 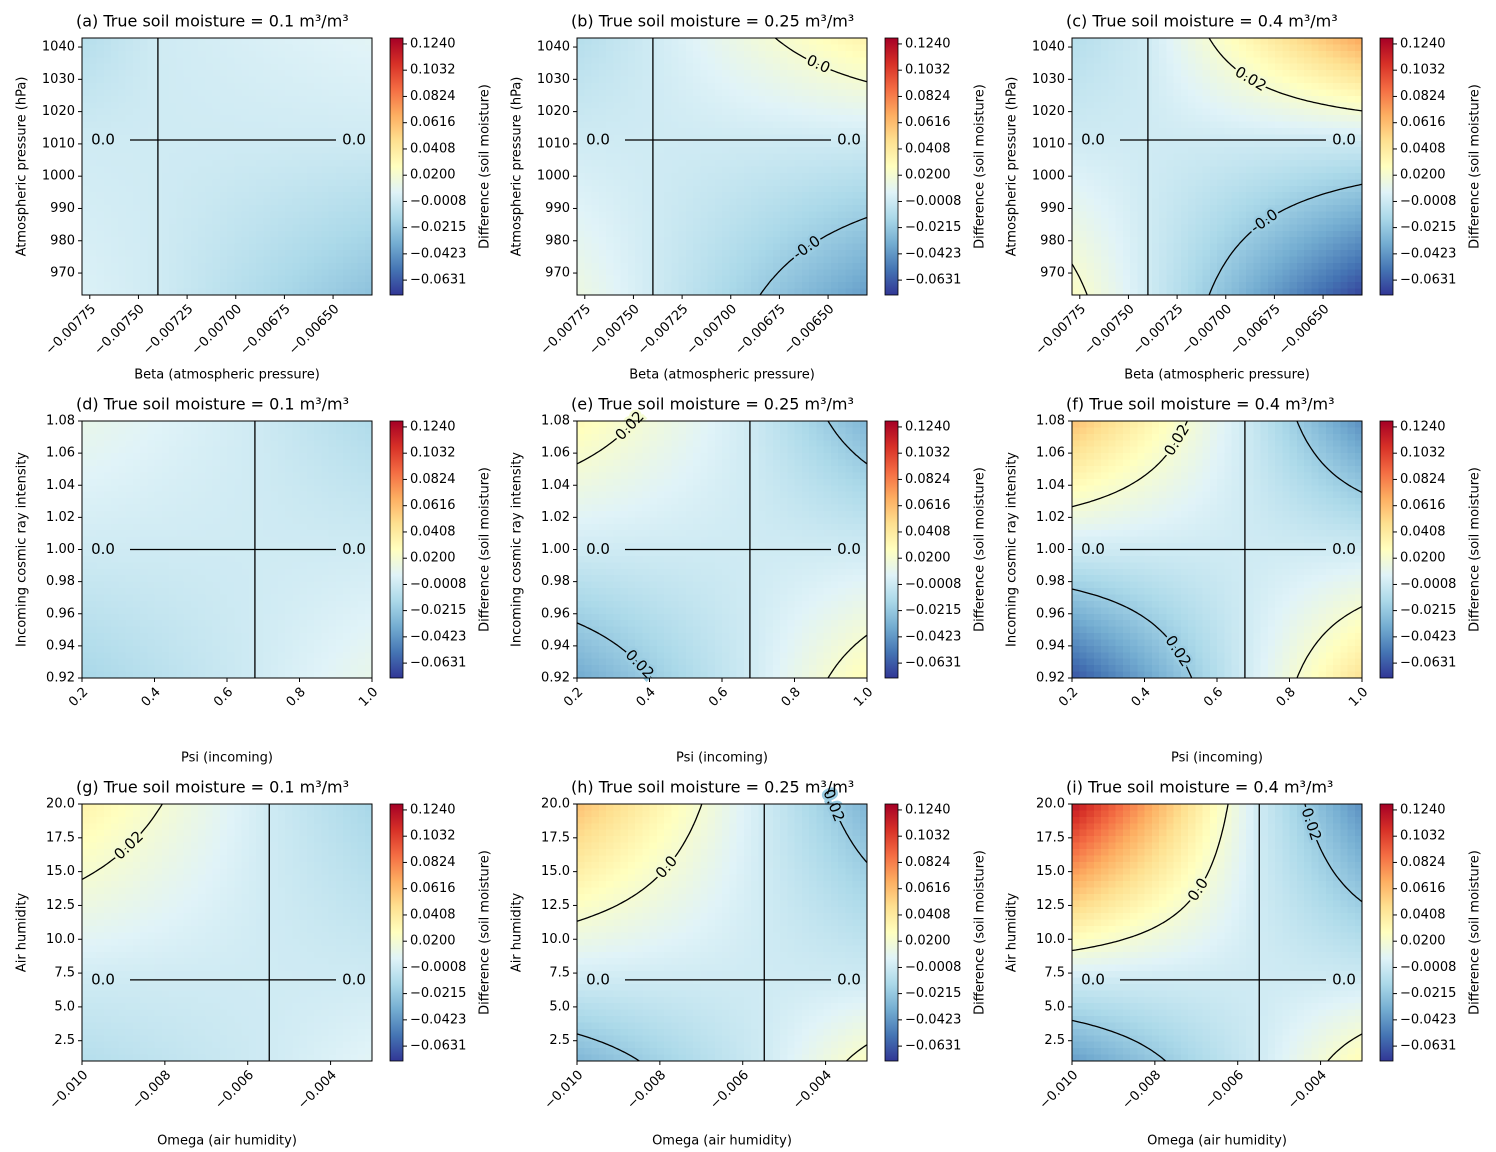 What do you see at coordinates (212, 21) in the screenshot?
I see `title: (a) True soil moisture = 0.1 m³/m³` at bounding box center [212, 21].